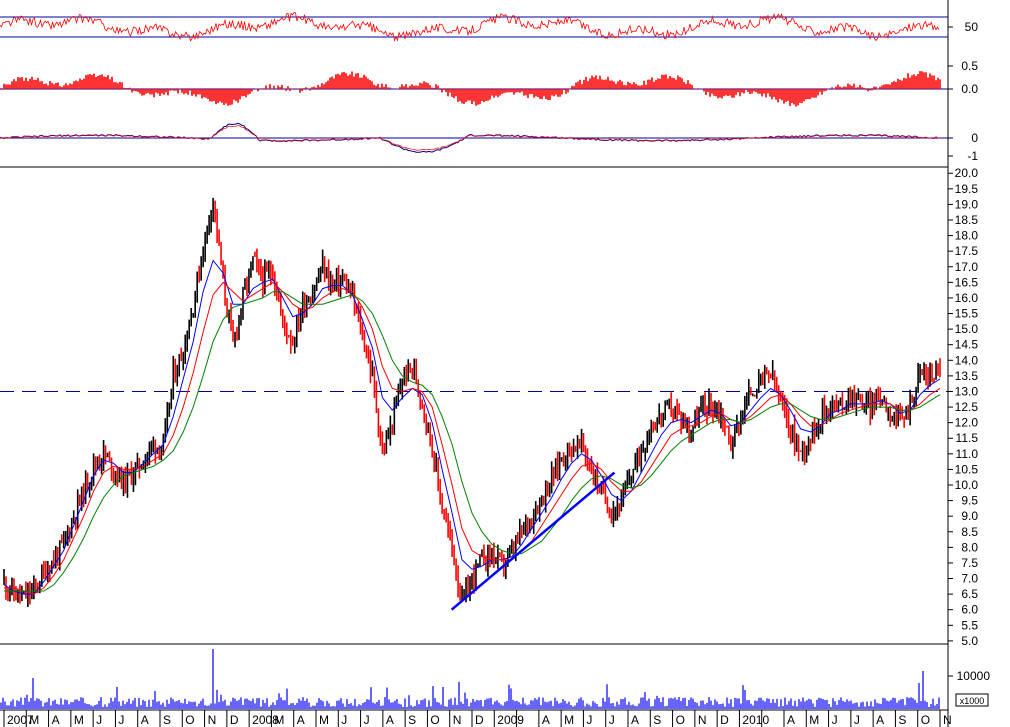 This screenshot has height=727, width=1010. I want to click on x-tick-label: 2009, so click(510, 720).